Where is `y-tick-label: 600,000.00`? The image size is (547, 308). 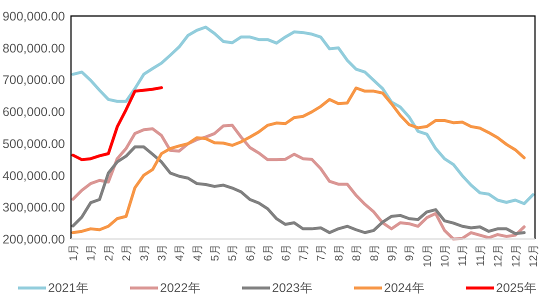
y-tick-label: 600,000.00 is located at coordinates (34, 112).